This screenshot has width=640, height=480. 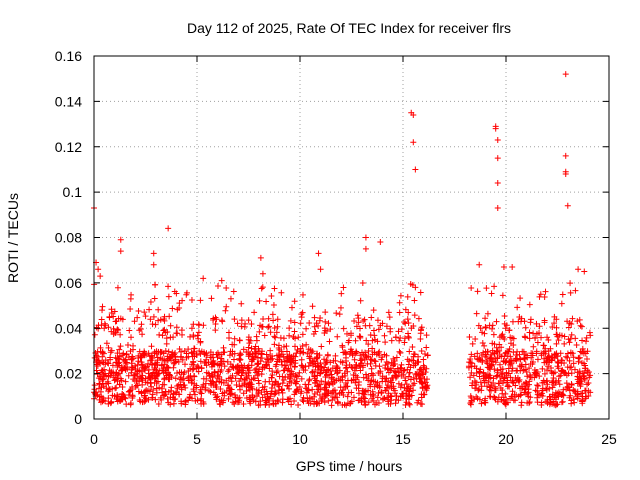 What do you see at coordinates (197, 439) in the screenshot?
I see `x-tick-label: 5` at bounding box center [197, 439].